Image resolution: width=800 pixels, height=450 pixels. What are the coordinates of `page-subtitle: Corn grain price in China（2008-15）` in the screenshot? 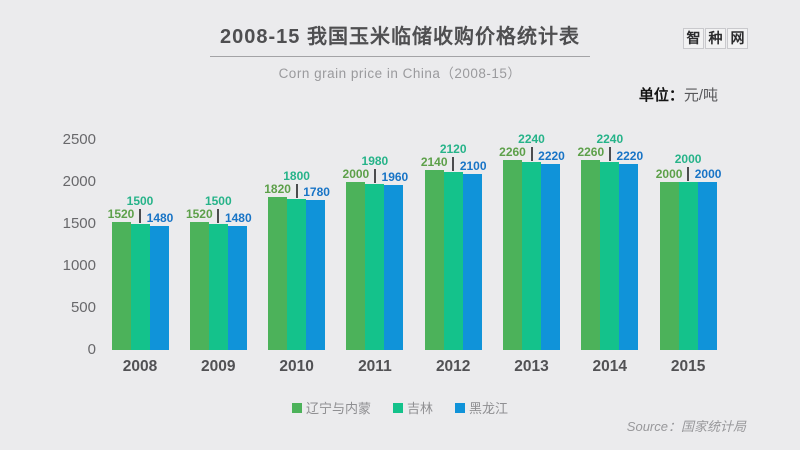 It's located at (400, 73).